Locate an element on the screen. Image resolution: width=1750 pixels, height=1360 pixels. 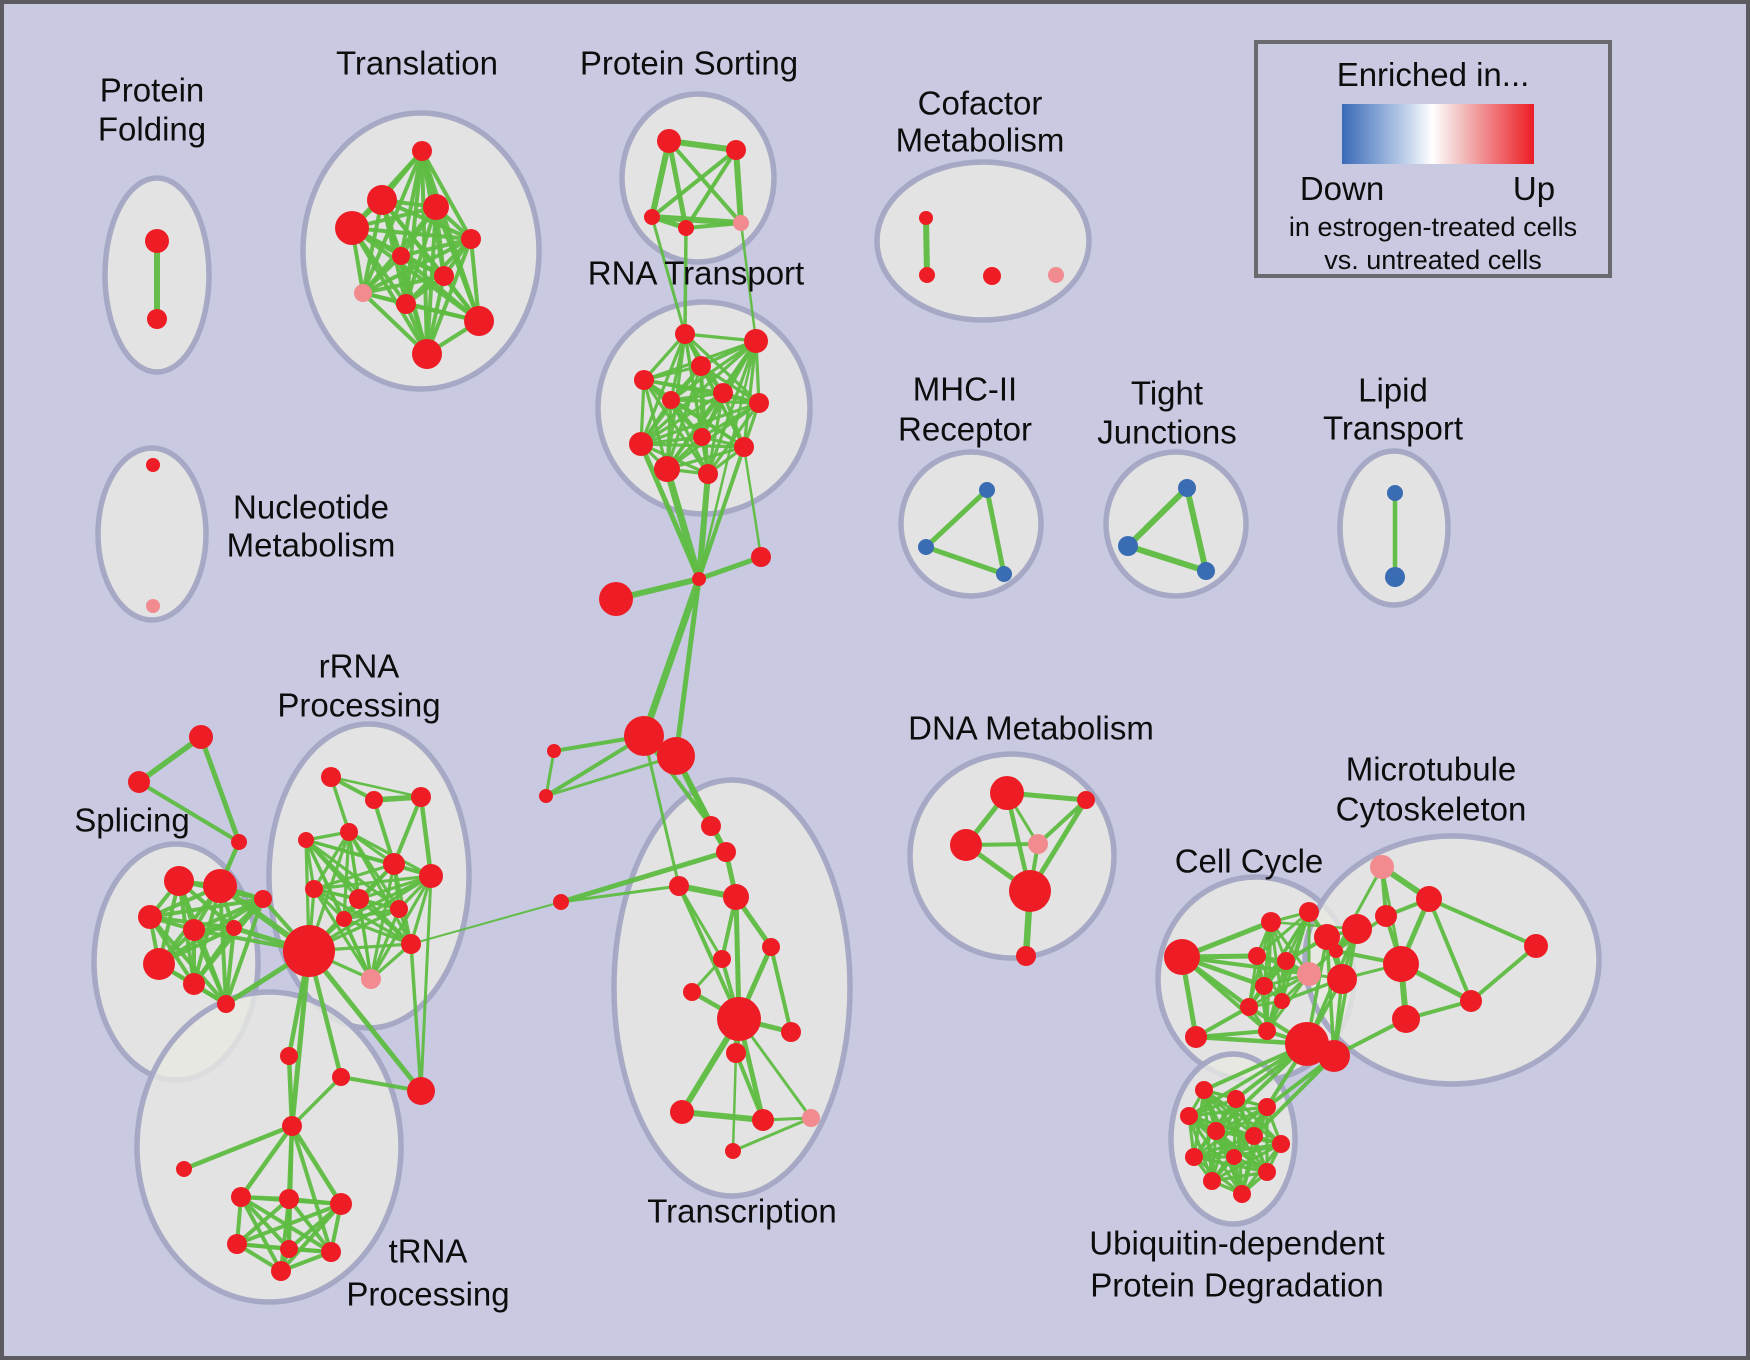
edge-lf2-tr2 is located at coordinates (620, 894).